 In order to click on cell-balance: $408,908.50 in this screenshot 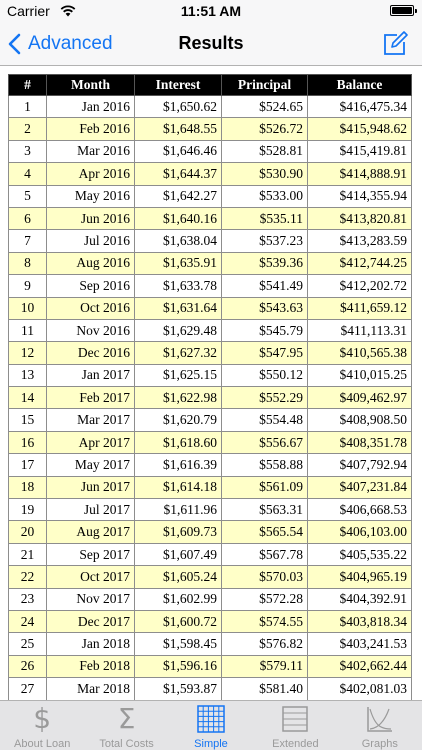, I will do `click(359, 420)`.